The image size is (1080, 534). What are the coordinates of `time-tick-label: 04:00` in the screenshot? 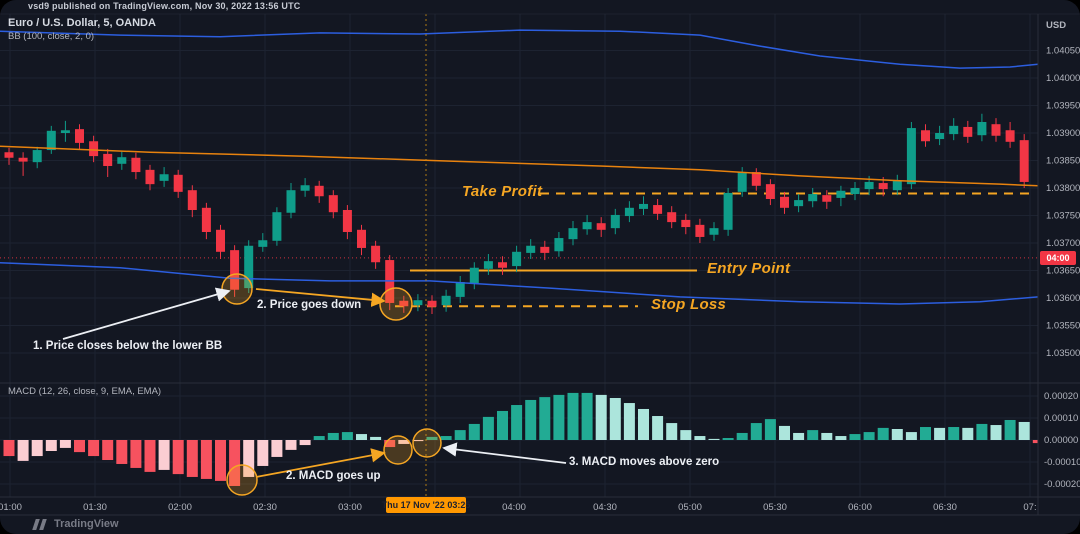 It's located at (514, 507).